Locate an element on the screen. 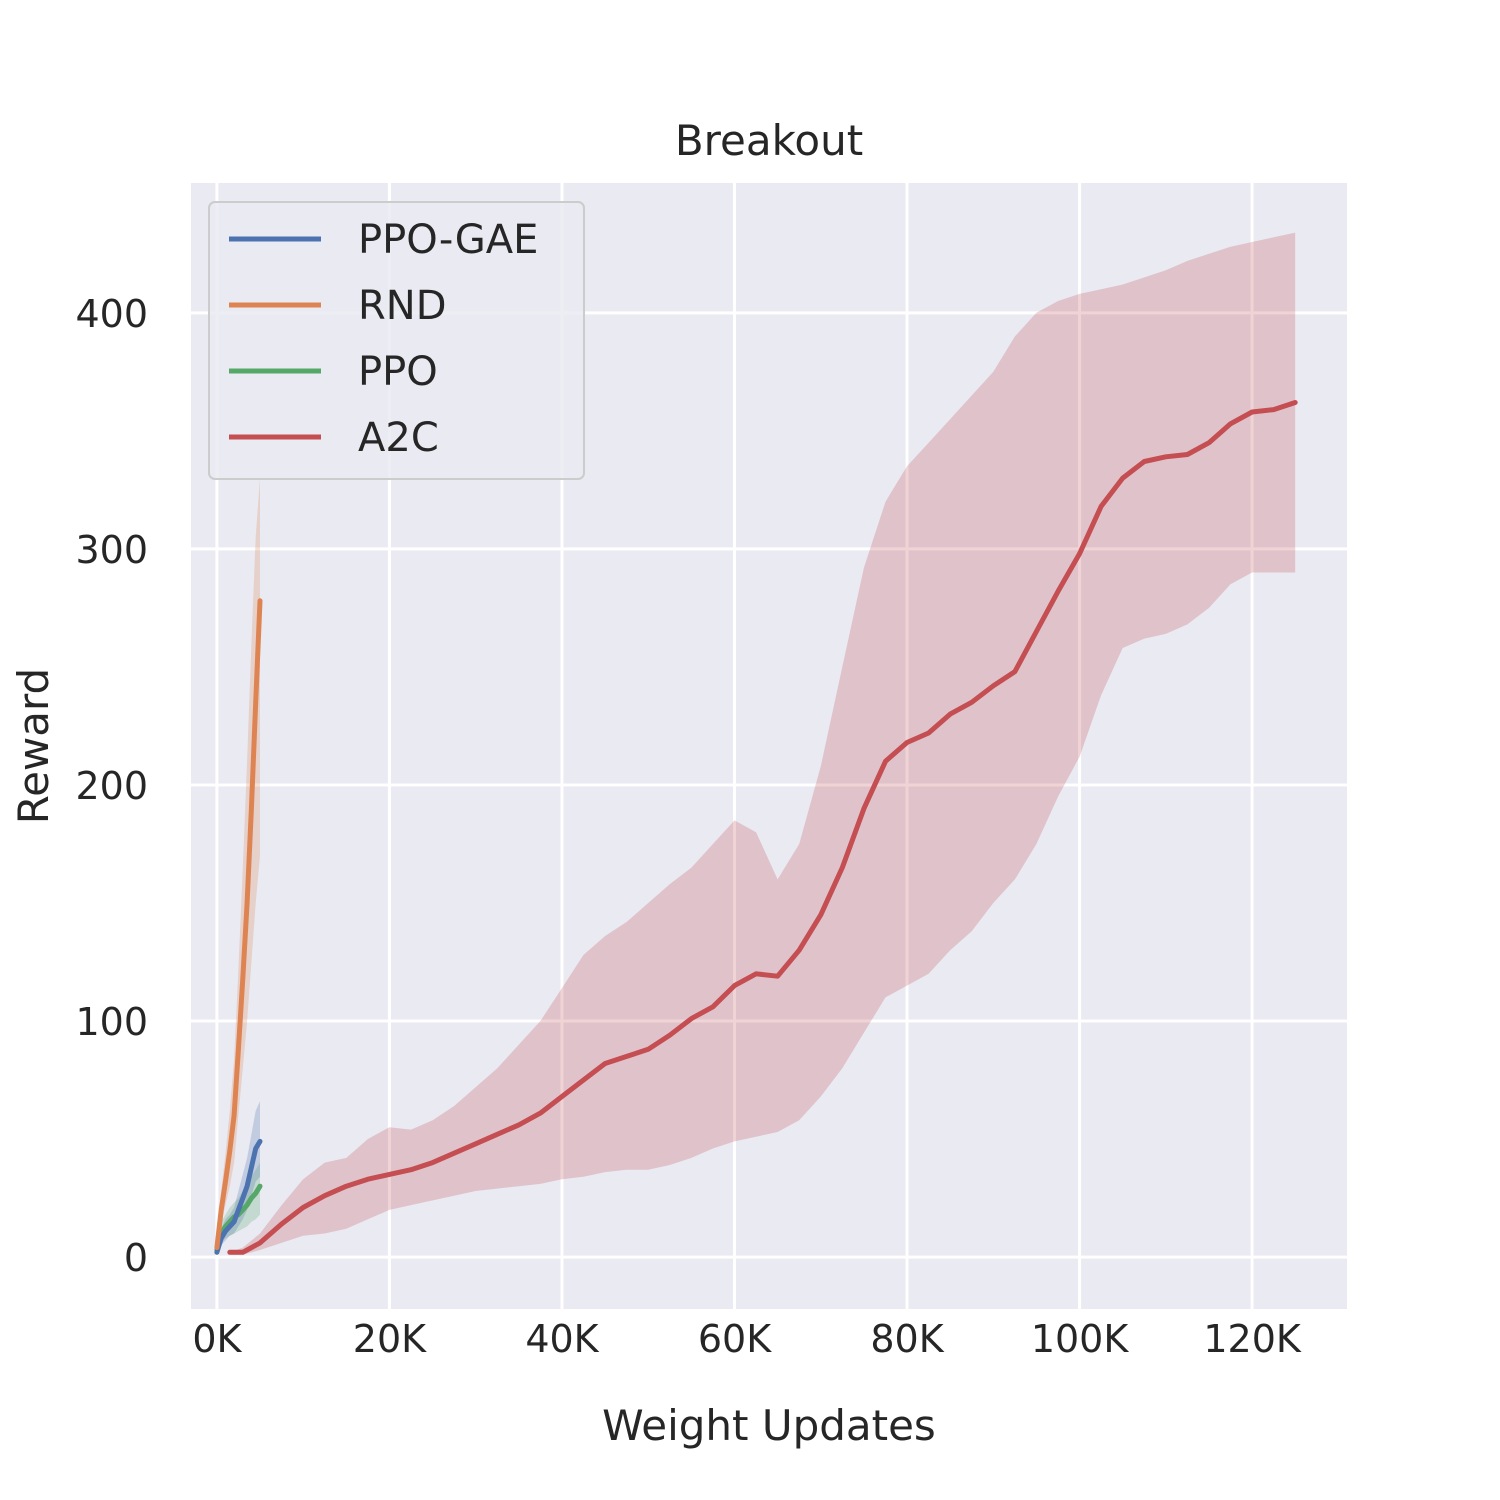  x-tick-label: 80K is located at coordinates (907, 1339).